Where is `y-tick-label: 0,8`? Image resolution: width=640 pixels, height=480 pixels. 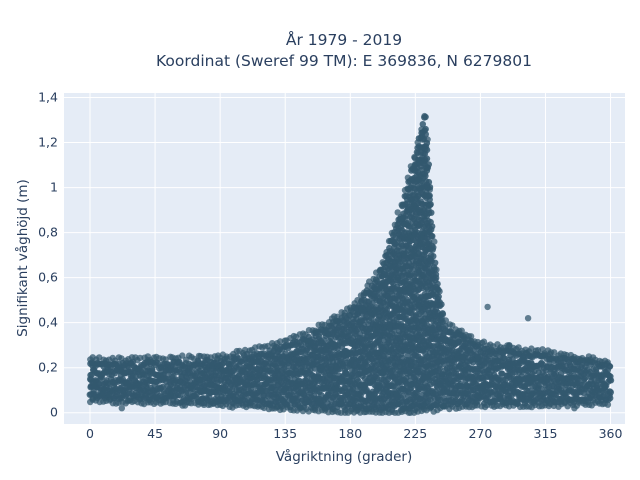 y-tick-label: 0,8 is located at coordinates (48, 232).